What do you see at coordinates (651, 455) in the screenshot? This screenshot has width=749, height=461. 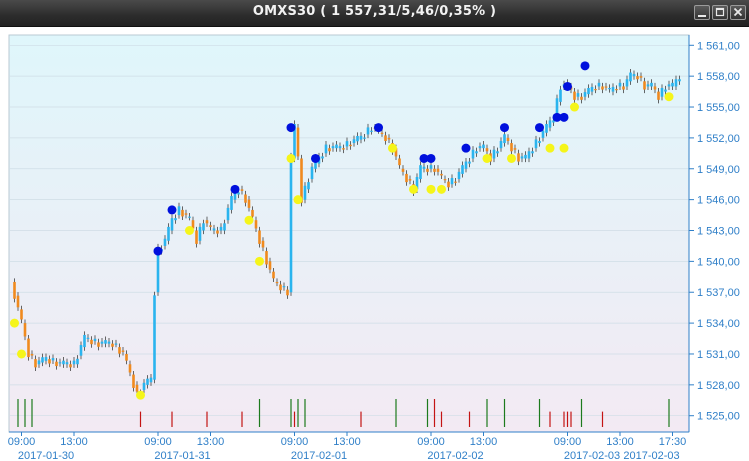 I see `x-date-label: 2017-02-03` at bounding box center [651, 455].